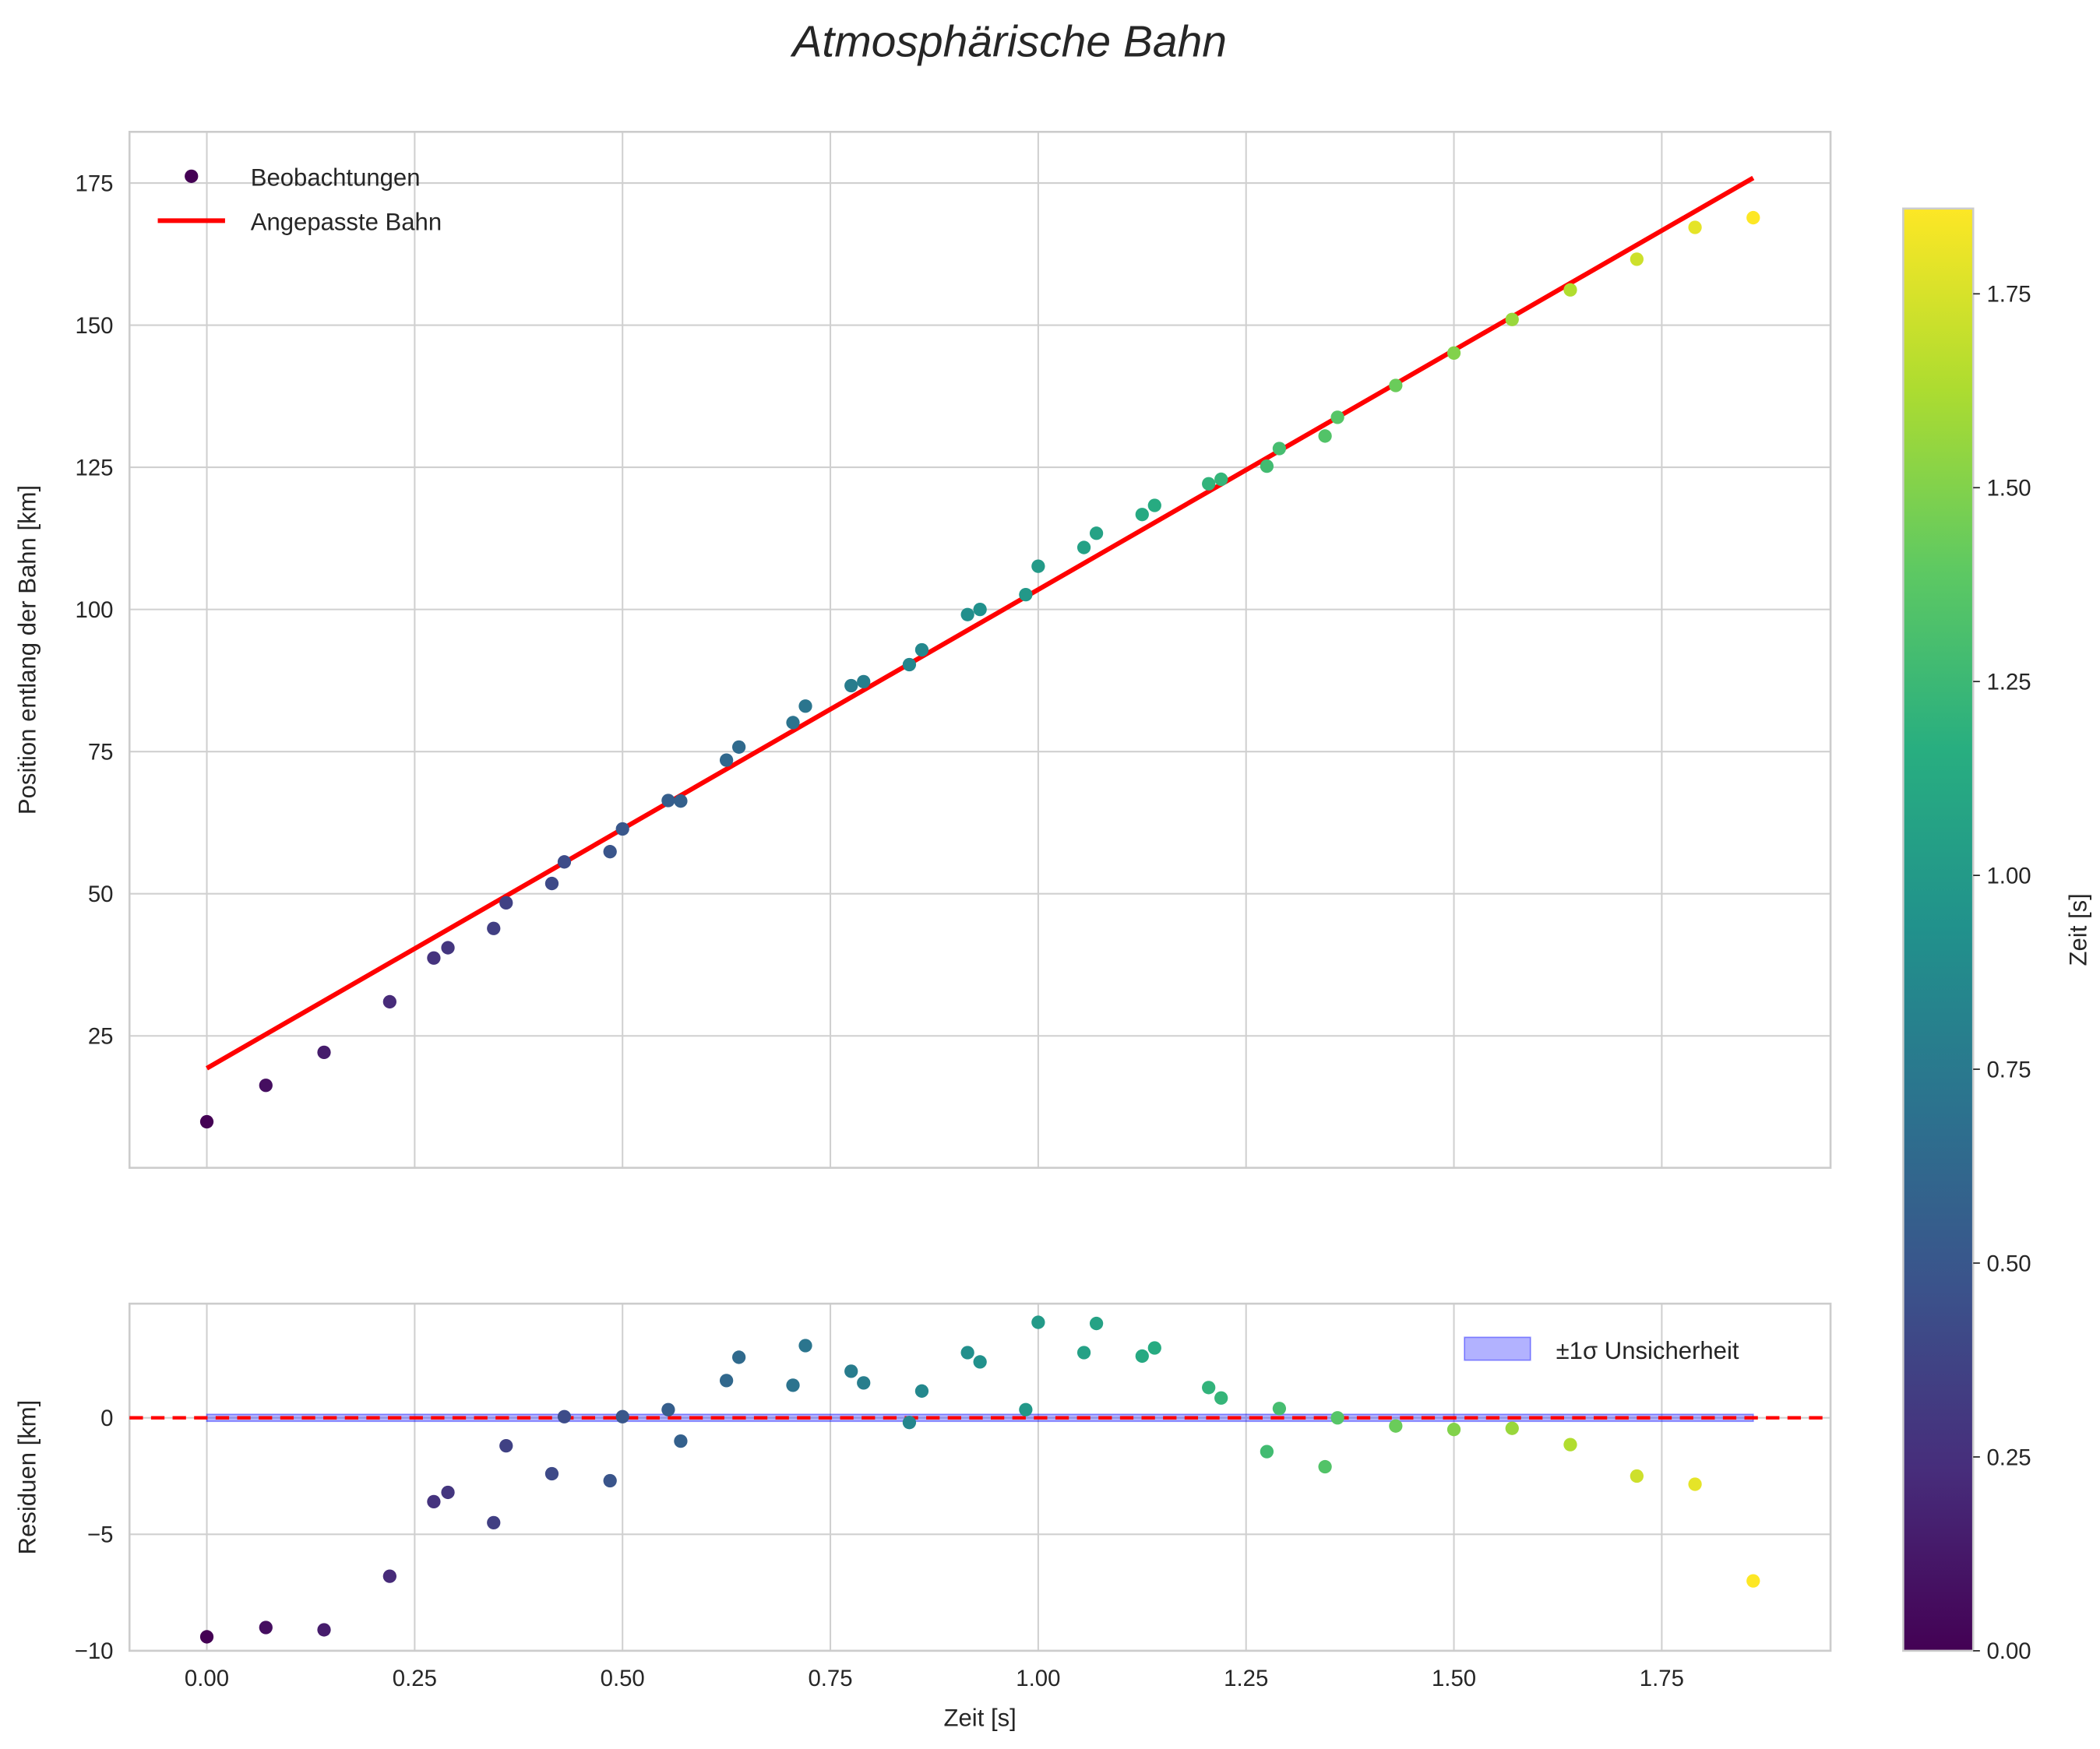 The height and width of the screenshot is (1749, 2100). I want to click on y-tick-label: 100, so click(95, 610).